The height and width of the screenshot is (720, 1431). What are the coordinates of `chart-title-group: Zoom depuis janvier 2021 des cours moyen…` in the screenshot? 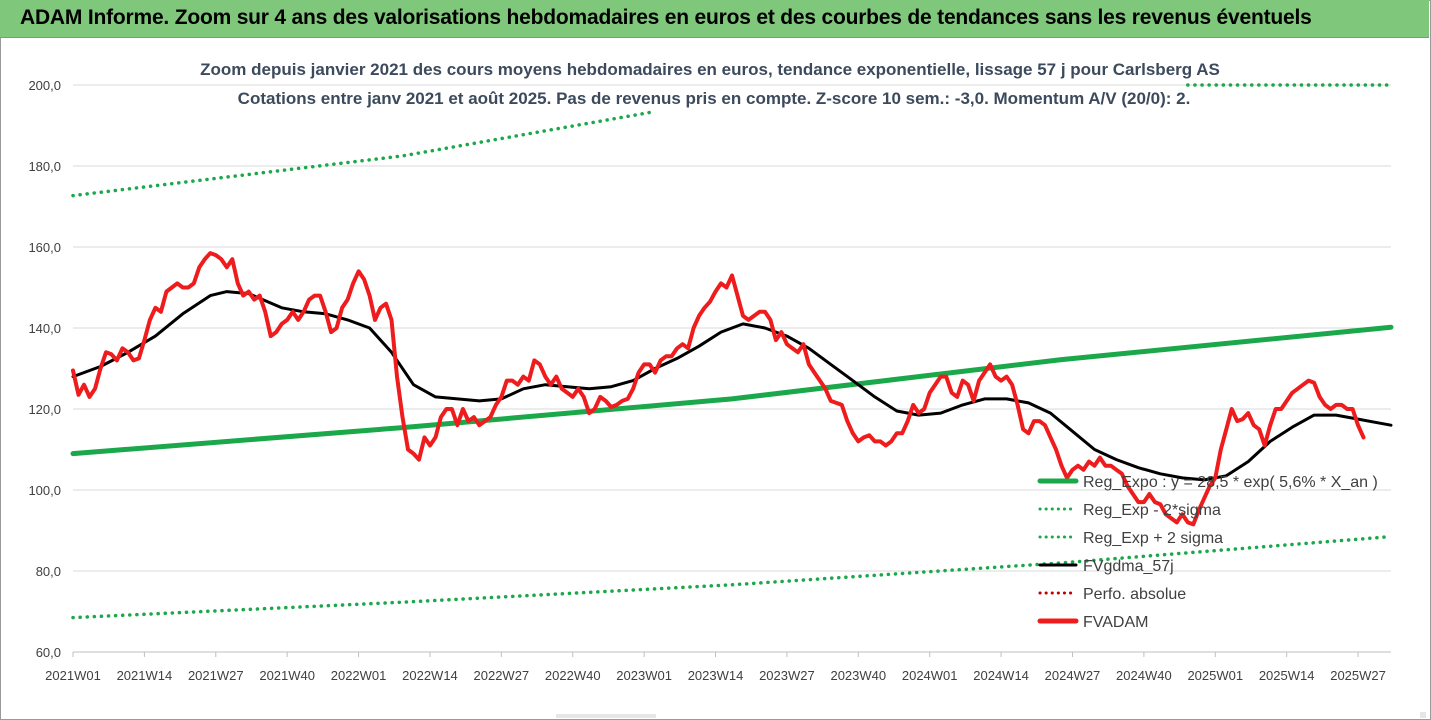 It's located at (710, 84).